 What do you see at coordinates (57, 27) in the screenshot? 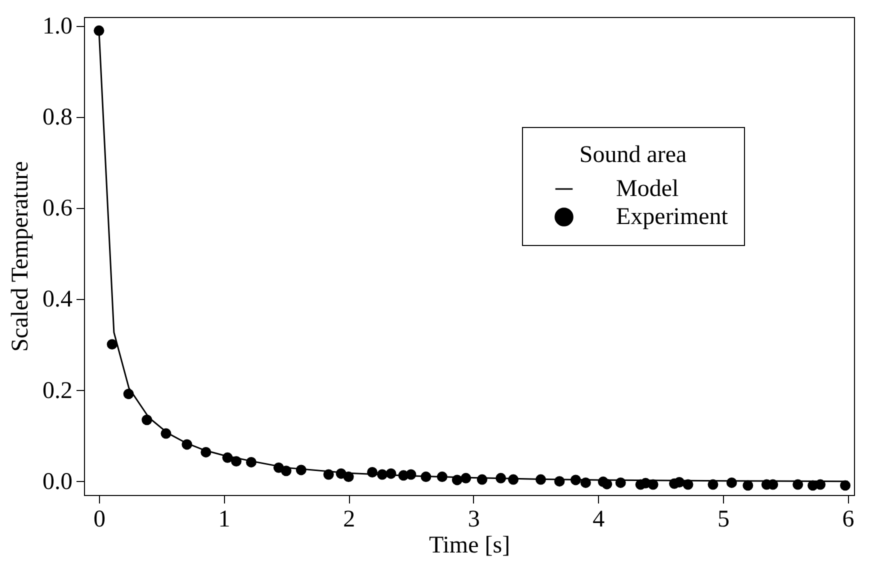
I see `y-tick-label: 1.0` at bounding box center [57, 27].